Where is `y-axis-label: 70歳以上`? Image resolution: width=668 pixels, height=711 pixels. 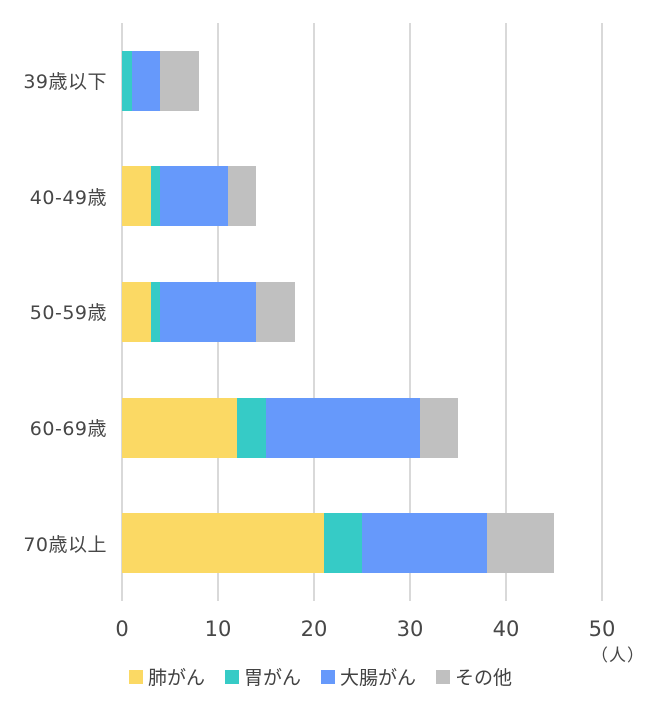 y-axis-label: 70歳以上 is located at coordinates (65, 544).